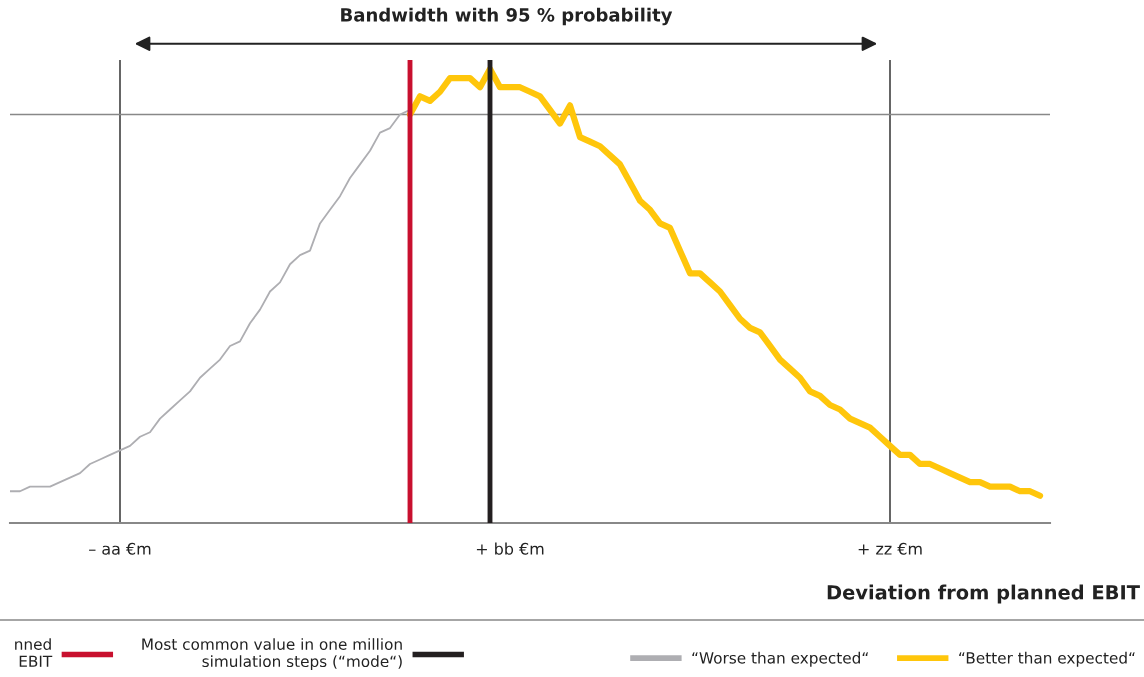  Describe the element at coordinates (34, 652) in the screenshot. I see `text: nned EBIT` at that location.